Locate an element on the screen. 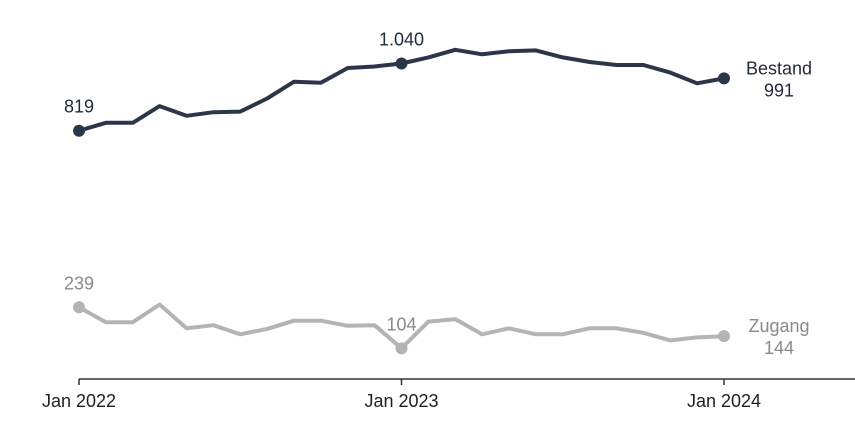  x-tick-label: Jan 2023 is located at coordinates (401, 401).